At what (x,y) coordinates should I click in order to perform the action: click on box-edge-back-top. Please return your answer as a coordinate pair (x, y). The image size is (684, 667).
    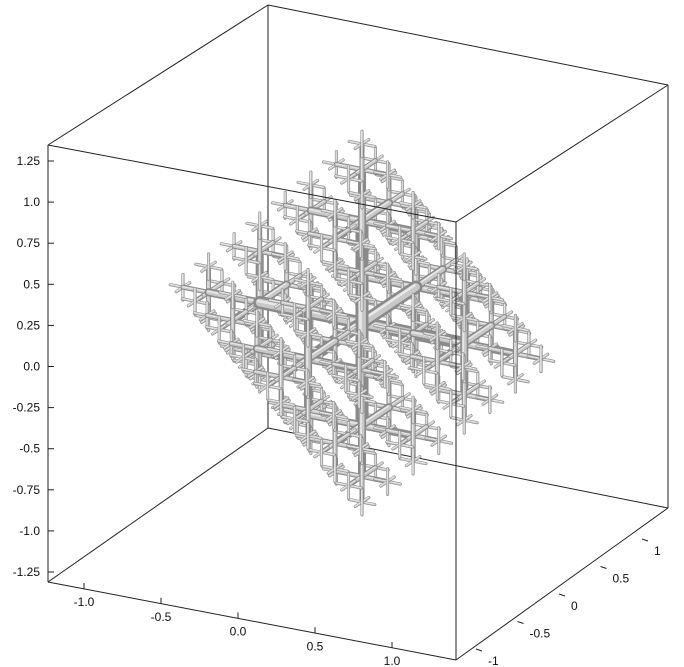
    Looking at the image, I should click on (158, 75).